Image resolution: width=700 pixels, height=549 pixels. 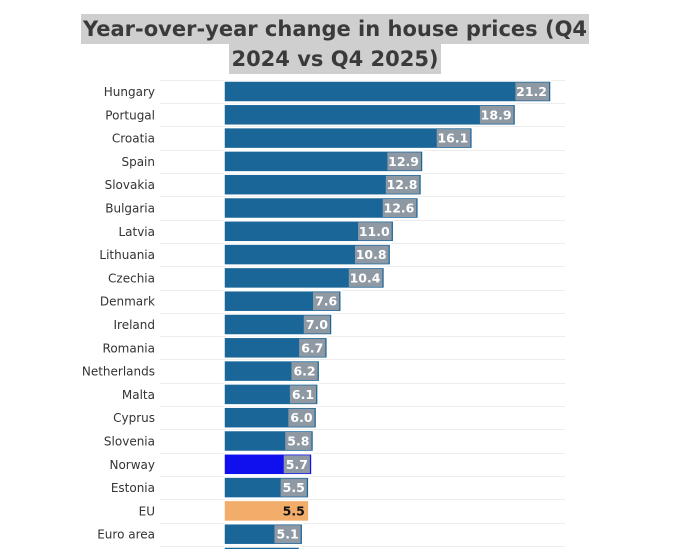 I want to click on value-label: 12.8, so click(x=402, y=184).